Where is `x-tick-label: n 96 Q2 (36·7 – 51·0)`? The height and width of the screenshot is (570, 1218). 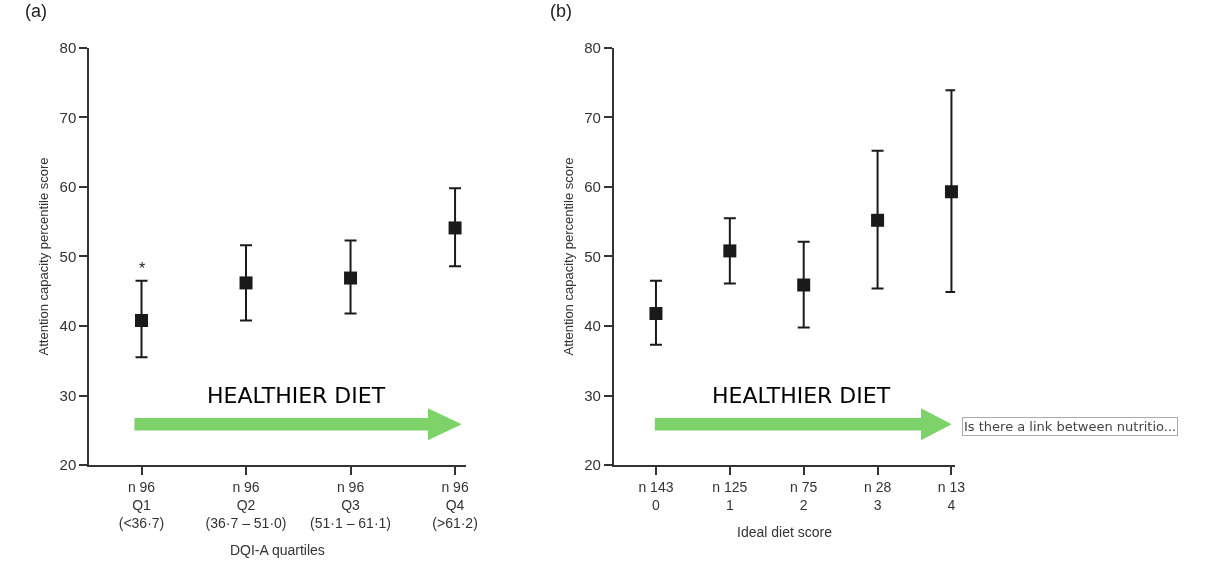
x-tick-label: n 96 Q2 (36·7 – 51·0) is located at coordinates (246, 505).